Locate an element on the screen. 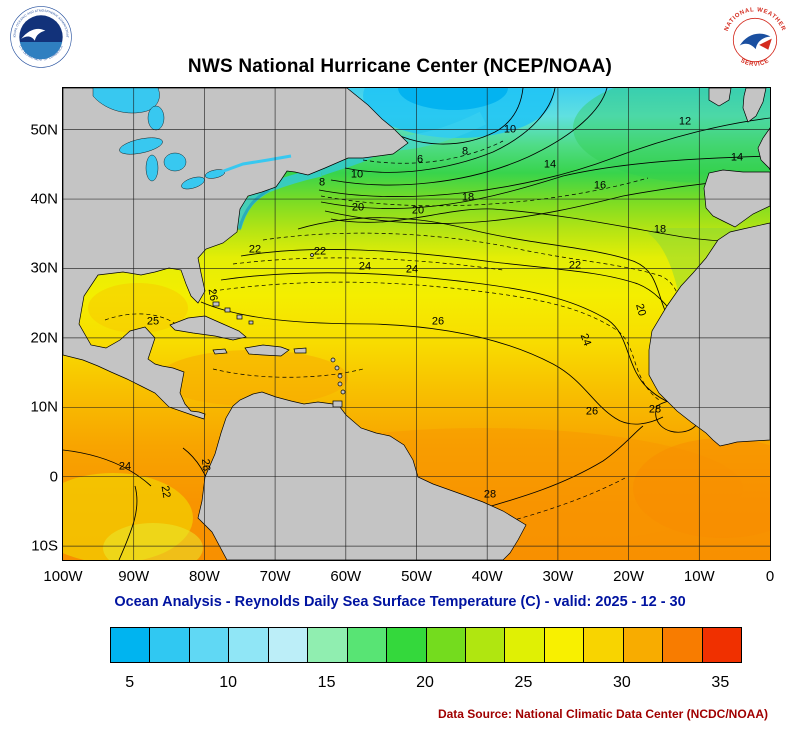  land-ireland is located at coordinates (720, 97).